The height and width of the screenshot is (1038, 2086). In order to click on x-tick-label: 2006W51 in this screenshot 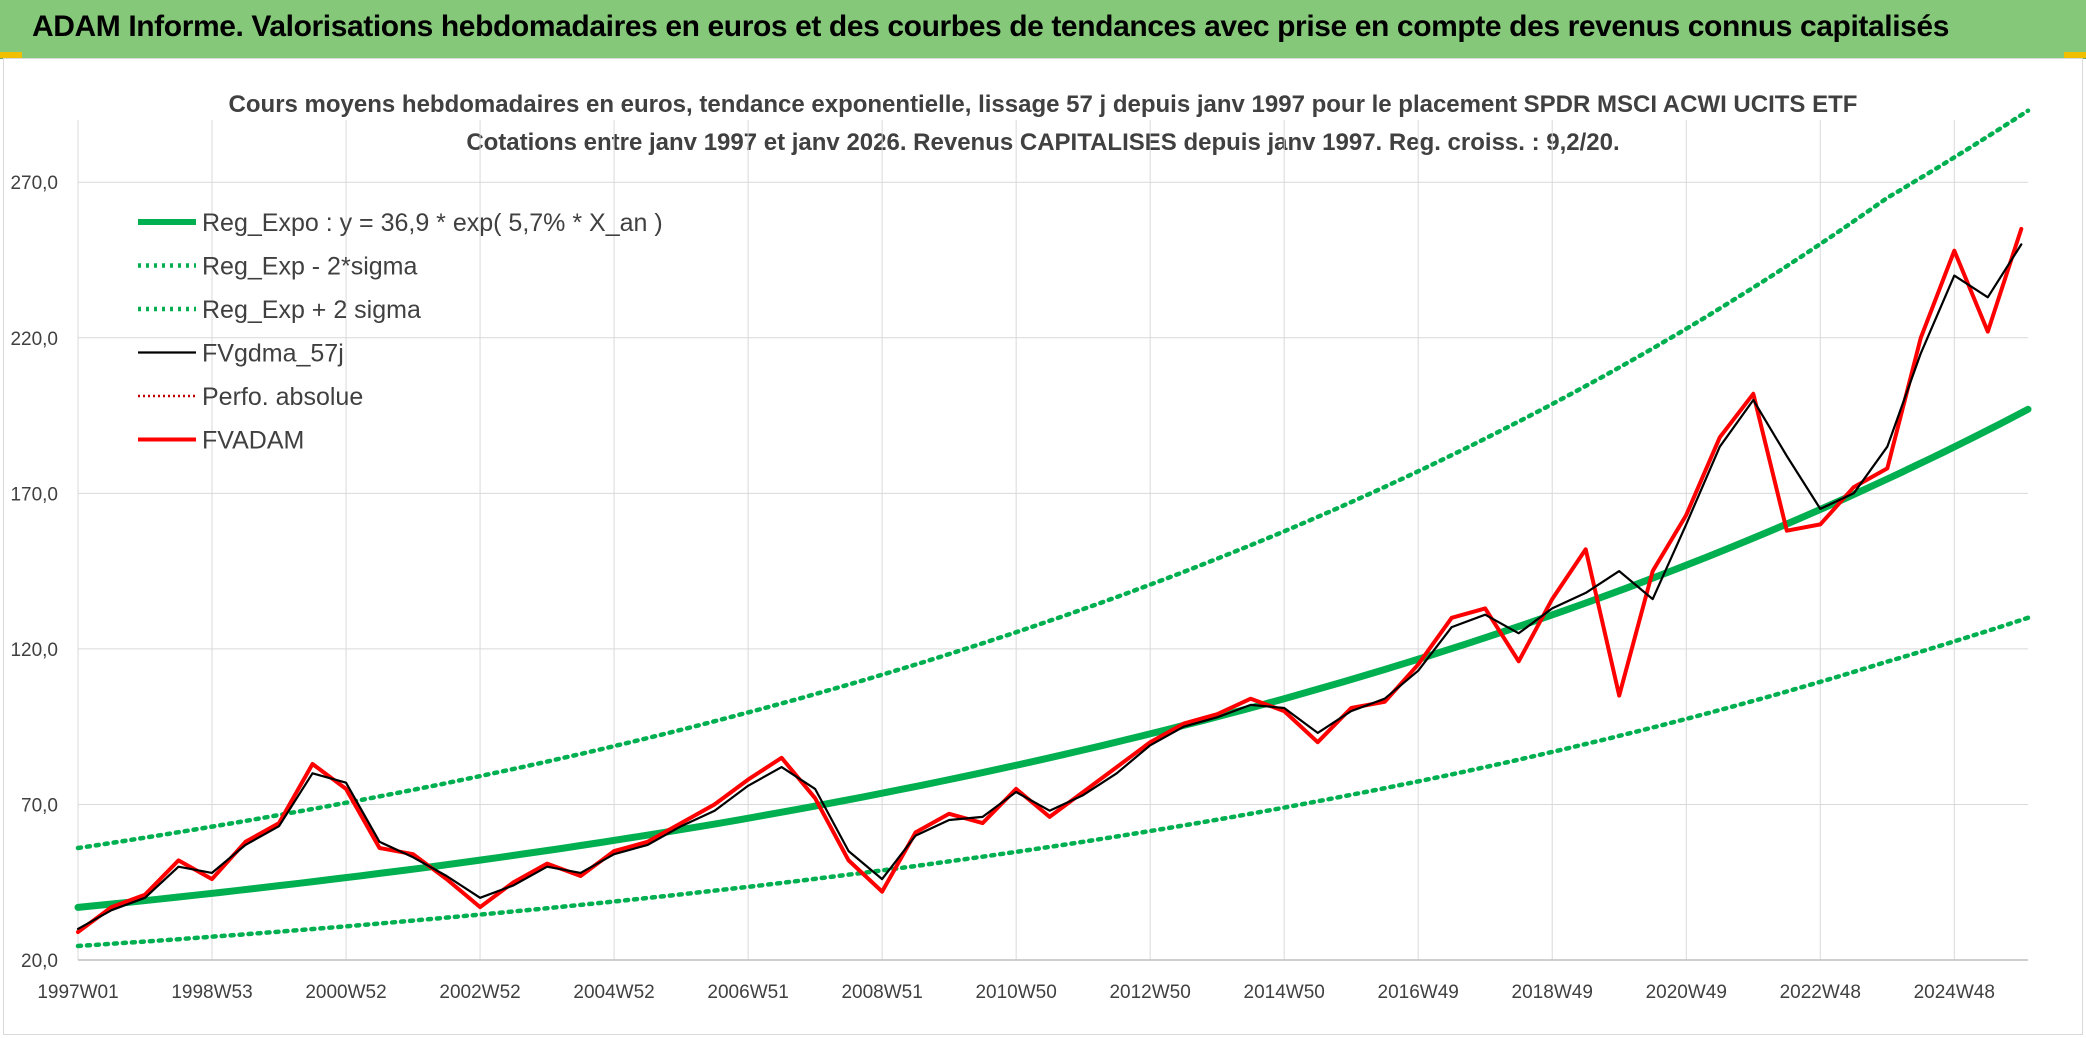, I will do `click(747, 992)`.